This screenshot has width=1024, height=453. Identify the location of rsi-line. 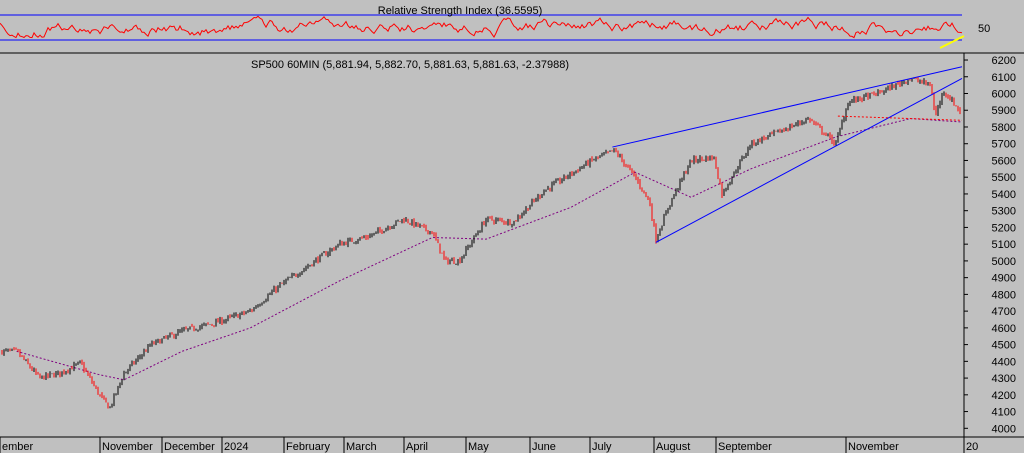
(481, 27).